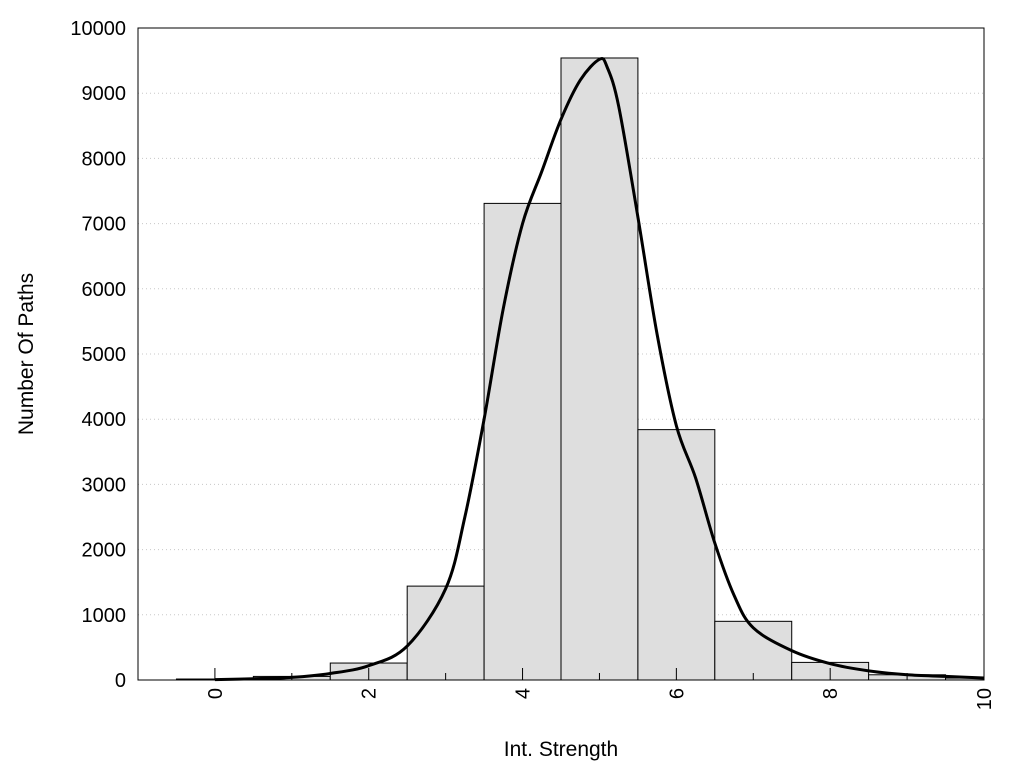 Image resolution: width=1024 pixels, height=768 pixels. Describe the element at coordinates (104, 485) in the screenshot. I see `y-tick-label: 3000` at that location.